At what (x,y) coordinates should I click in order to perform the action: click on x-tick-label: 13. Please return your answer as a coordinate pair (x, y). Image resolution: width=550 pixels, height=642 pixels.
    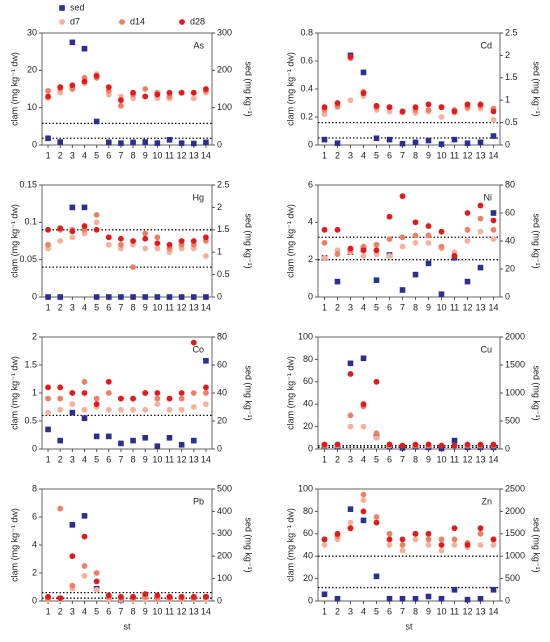
    Looking at the image, I should click on (194, 307).